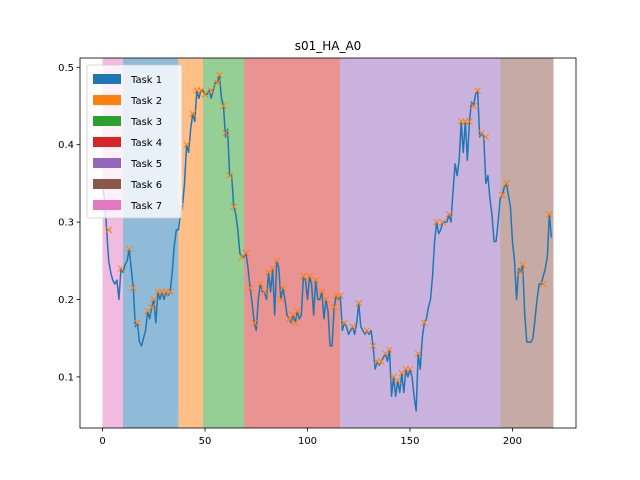  I want to click on legend-label: Task 7, so click(146, 206).